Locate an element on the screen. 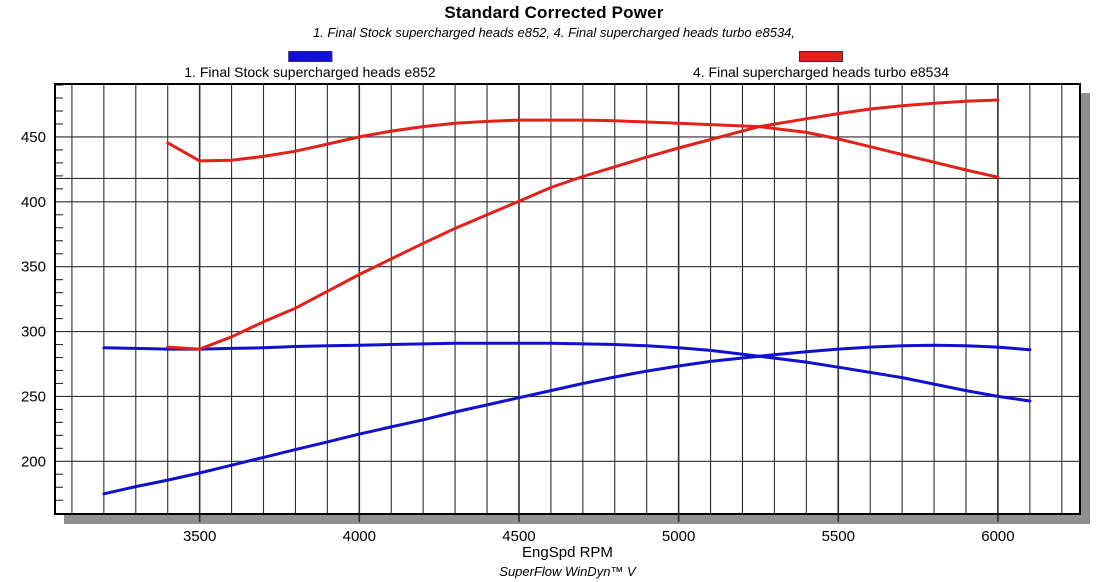 The height and width of the screenshot is (582, 1108). svg-text: 200 is located at coordinates (33, 461).